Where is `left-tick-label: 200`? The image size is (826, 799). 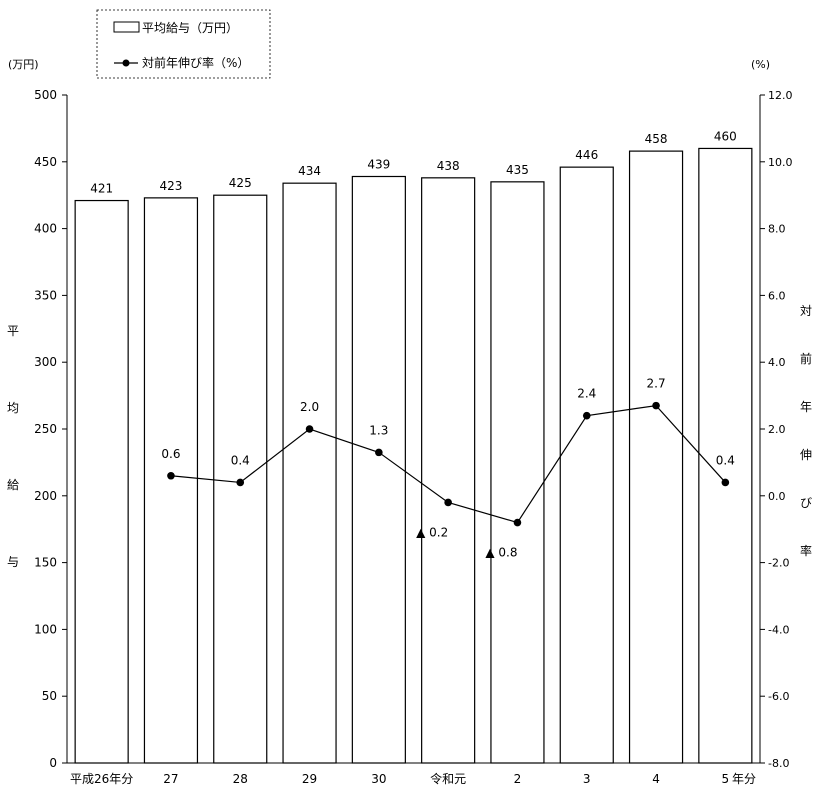
left-tick-label: 200 is located at coordinates (45, 496).